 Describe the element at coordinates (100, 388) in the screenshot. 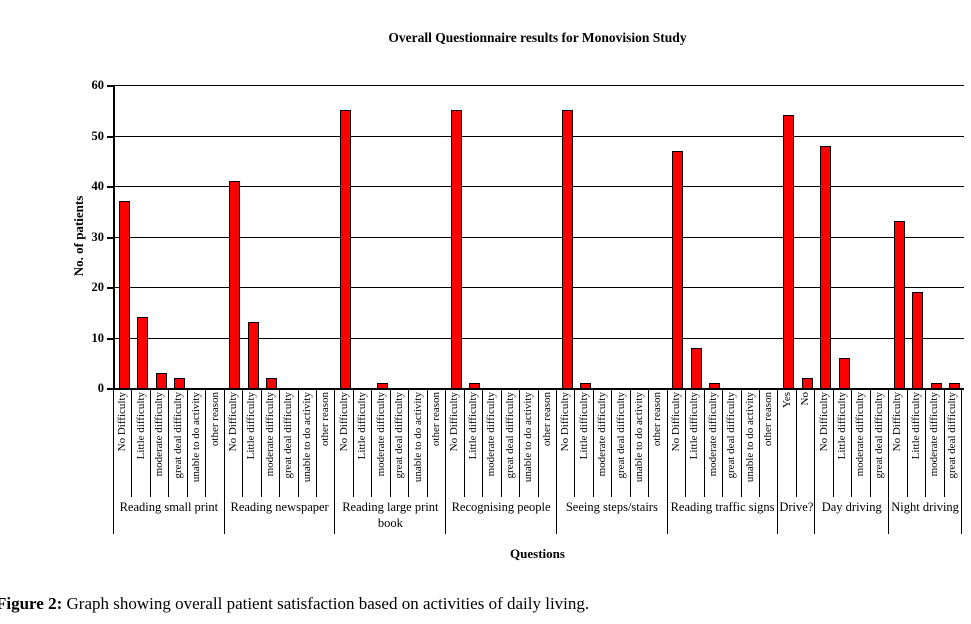

I see `y-tick-label: 0` at that location.